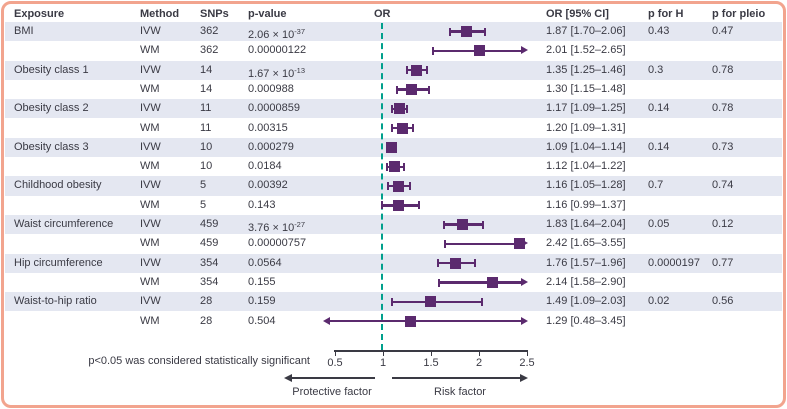 This screenshot has width=787, height=409. Describe the element at coordinates (268, 127) in the screenshot. I see `p-value-cell: 0.00315` at that location.